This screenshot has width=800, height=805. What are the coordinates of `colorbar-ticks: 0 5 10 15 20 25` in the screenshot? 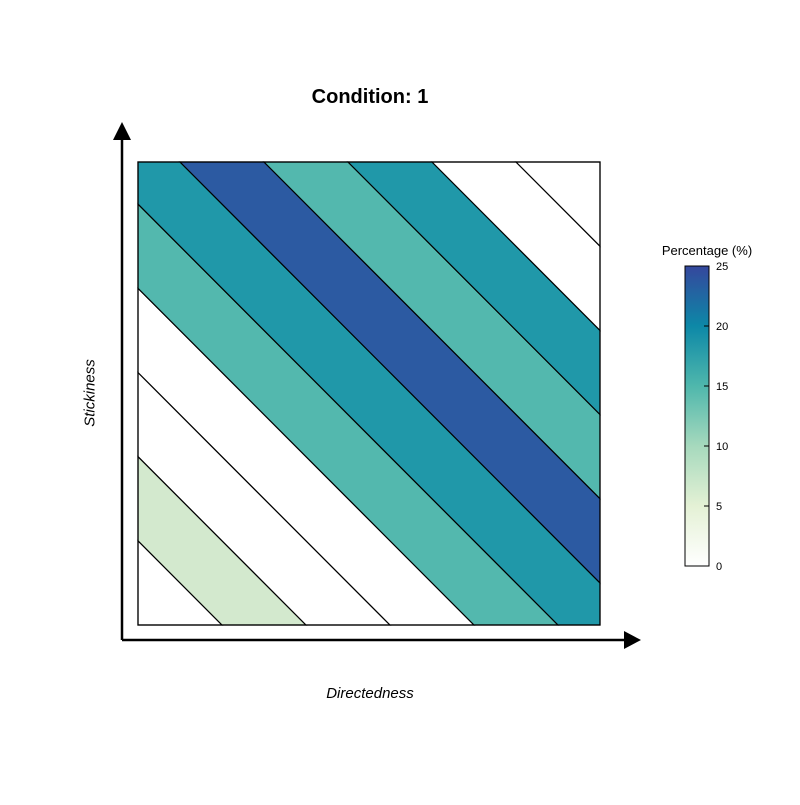 It's located at (716, 417).